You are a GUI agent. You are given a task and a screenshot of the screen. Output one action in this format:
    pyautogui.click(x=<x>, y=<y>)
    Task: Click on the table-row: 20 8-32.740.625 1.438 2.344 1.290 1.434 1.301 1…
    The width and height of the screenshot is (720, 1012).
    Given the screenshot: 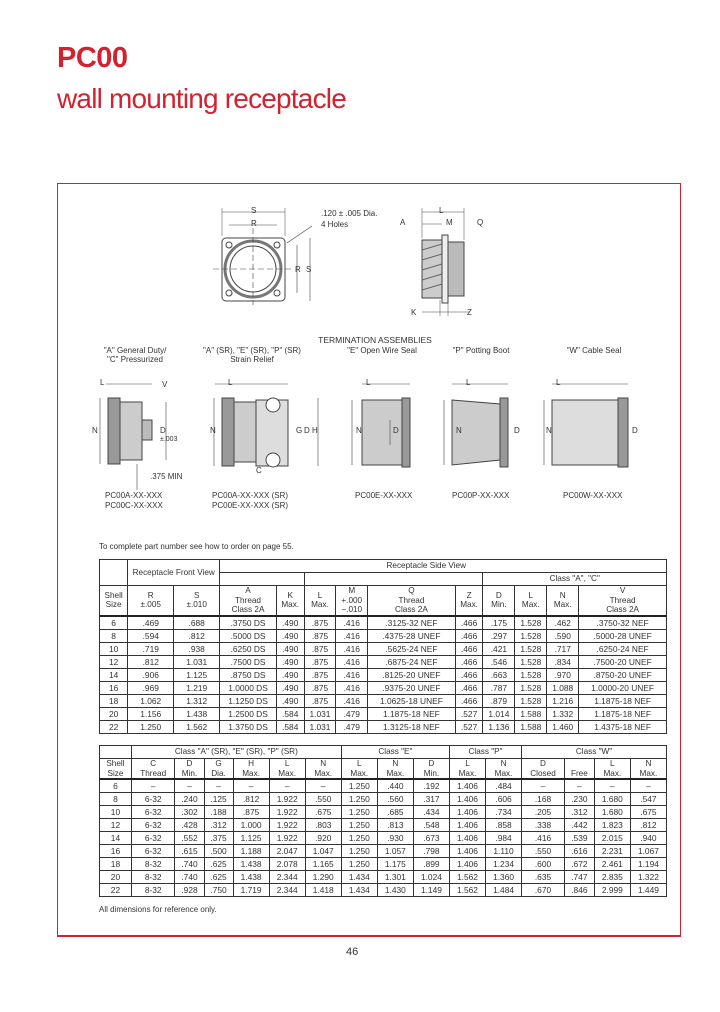 What is the action you would take?
    pyautogui.click(x=383, y=877)
    